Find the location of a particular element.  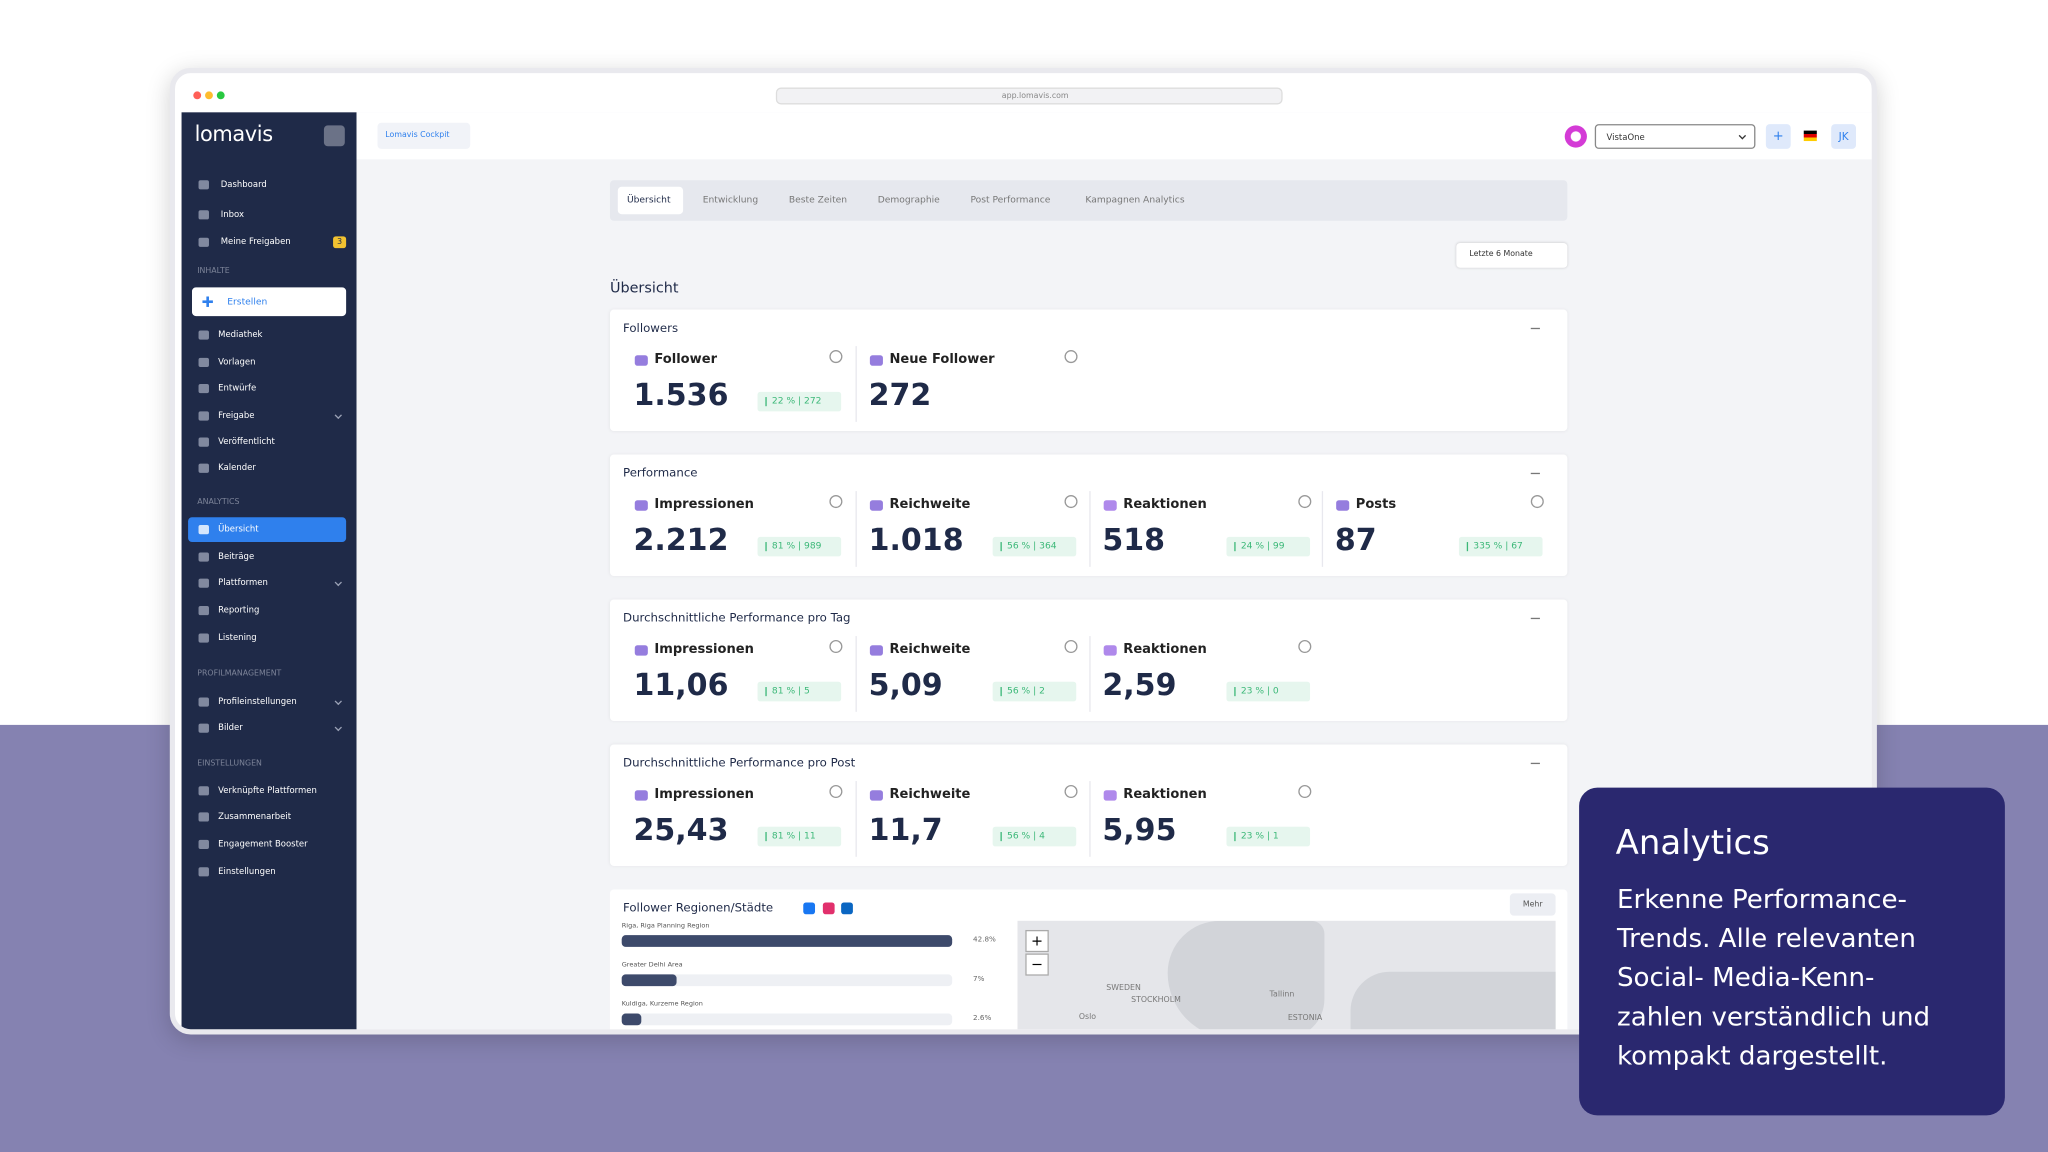

tab: Entwicklung is located at coordinates (730, 200).